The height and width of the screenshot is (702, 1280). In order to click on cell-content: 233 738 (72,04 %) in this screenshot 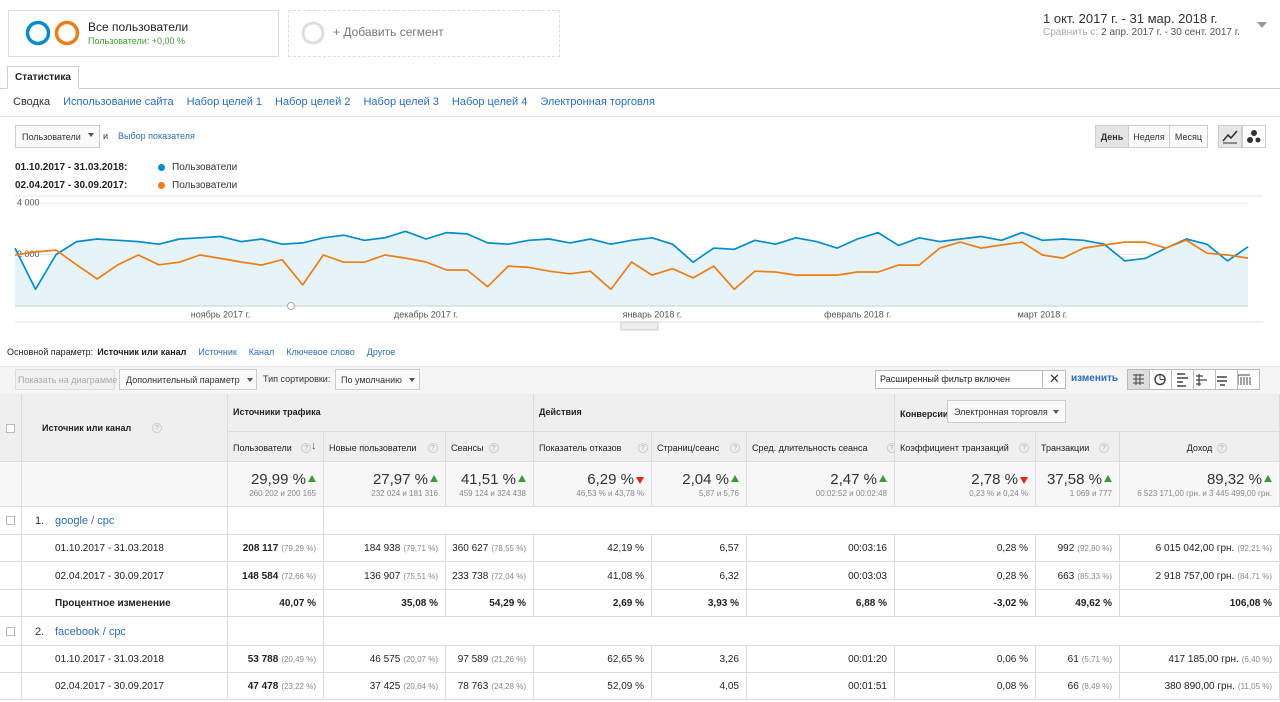, I will do `click(489, 576)`.